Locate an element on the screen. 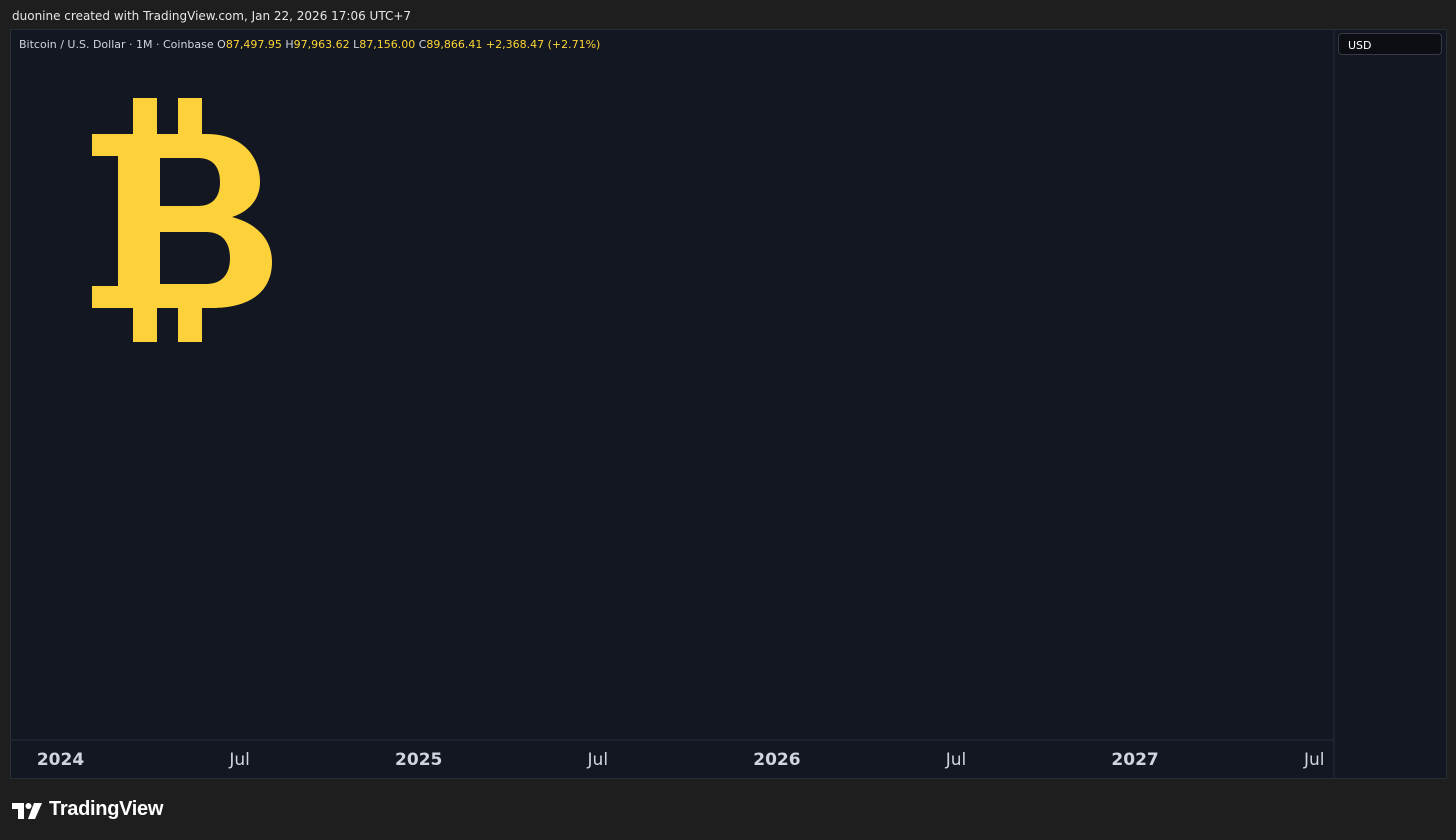 The image size is (1456, 840). close-value: 89,866.41 is located at coordinates (454, 44).